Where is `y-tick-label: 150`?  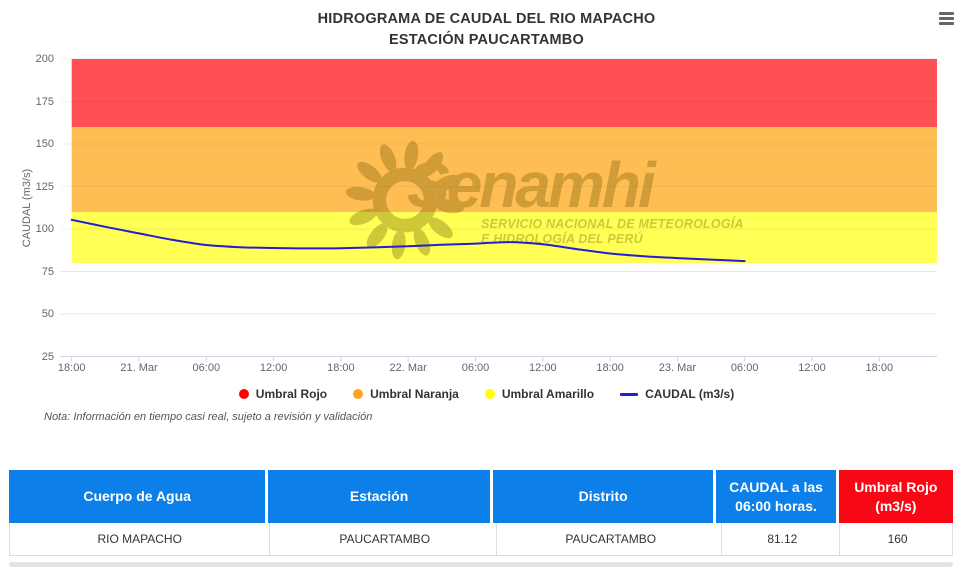
y-tick-label: 150 is located at coordinates (44, 144).